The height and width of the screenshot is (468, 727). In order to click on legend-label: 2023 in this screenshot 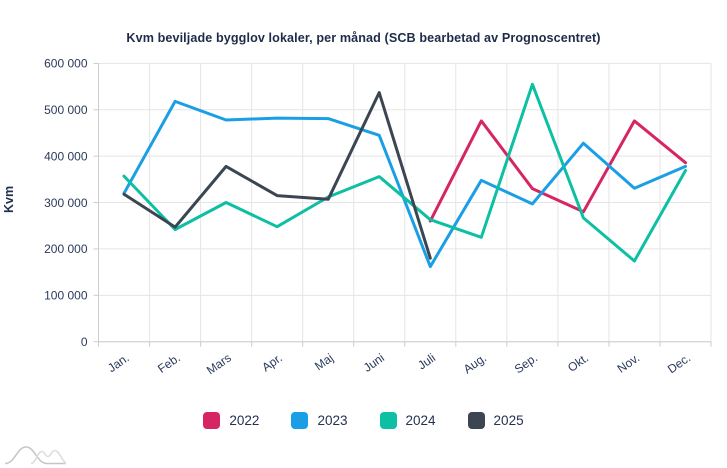, I will do `click(332, 420)`.